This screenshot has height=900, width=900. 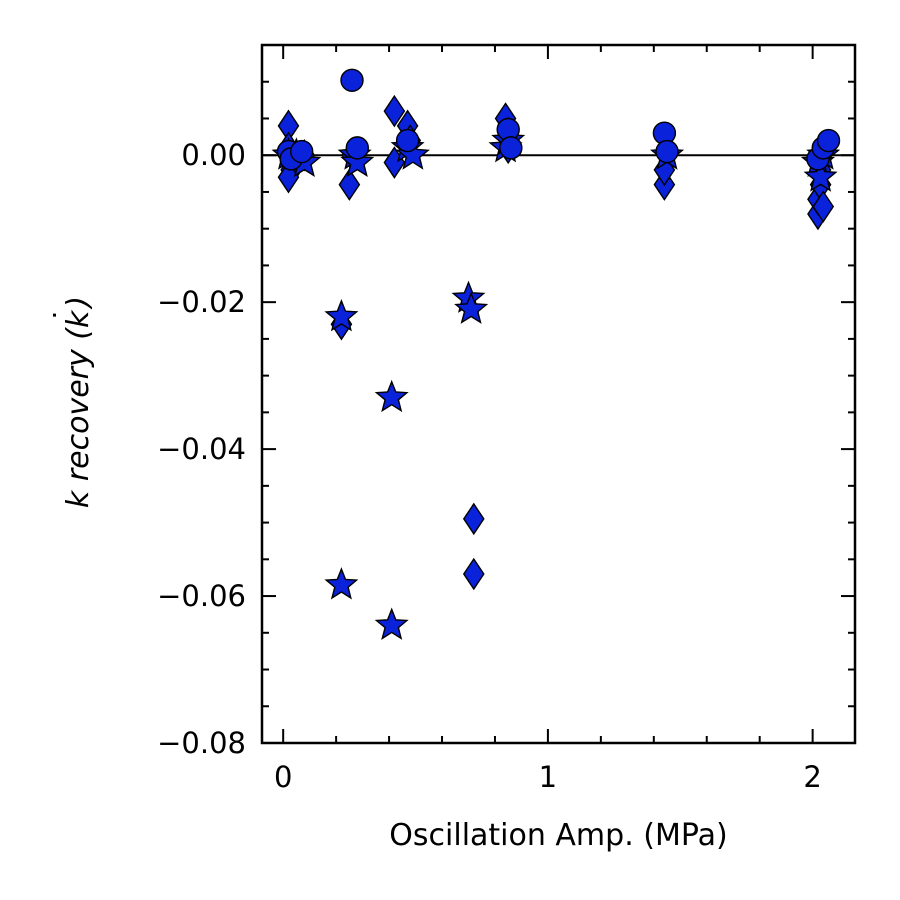 I want to click on y-label-word: recovery (, so click(x=78, y=409).